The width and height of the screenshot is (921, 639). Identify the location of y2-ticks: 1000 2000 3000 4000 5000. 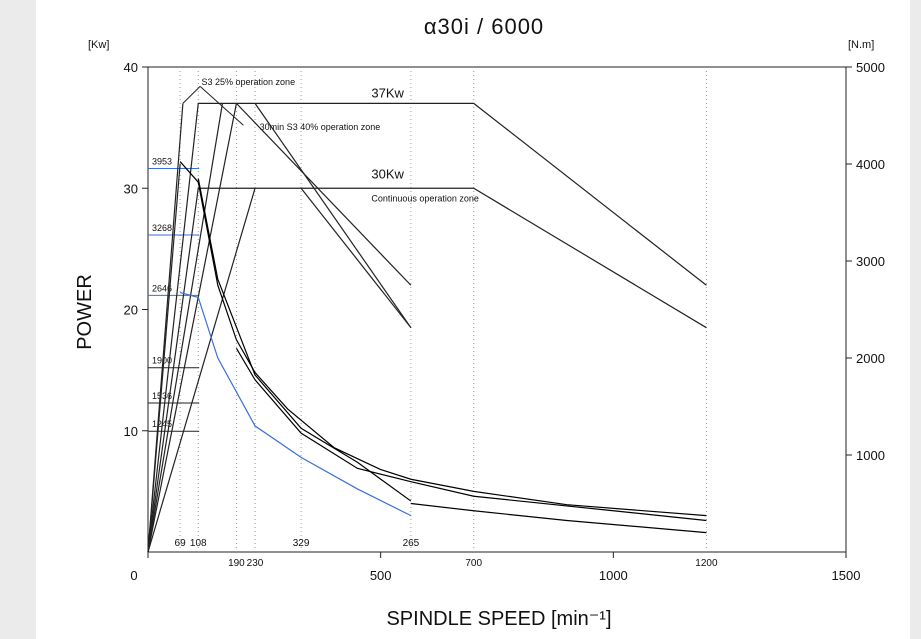
(865, 261).